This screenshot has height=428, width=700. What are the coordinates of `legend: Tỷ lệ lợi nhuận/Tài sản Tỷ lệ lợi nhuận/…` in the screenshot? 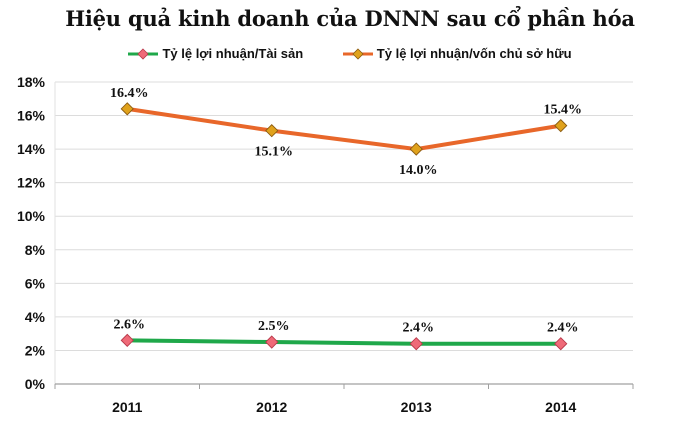 It's located at (350, 54).